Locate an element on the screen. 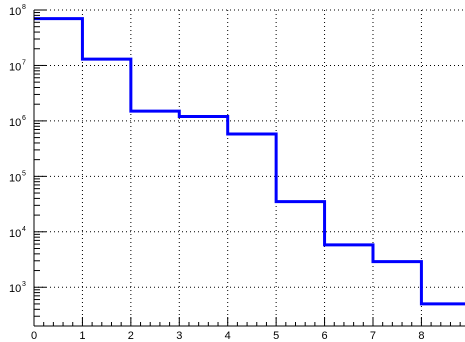 Image resolution: width=465 pixels, height=342 pixels. y-tick-exponent: 7 is located at coordinates (24, 62).